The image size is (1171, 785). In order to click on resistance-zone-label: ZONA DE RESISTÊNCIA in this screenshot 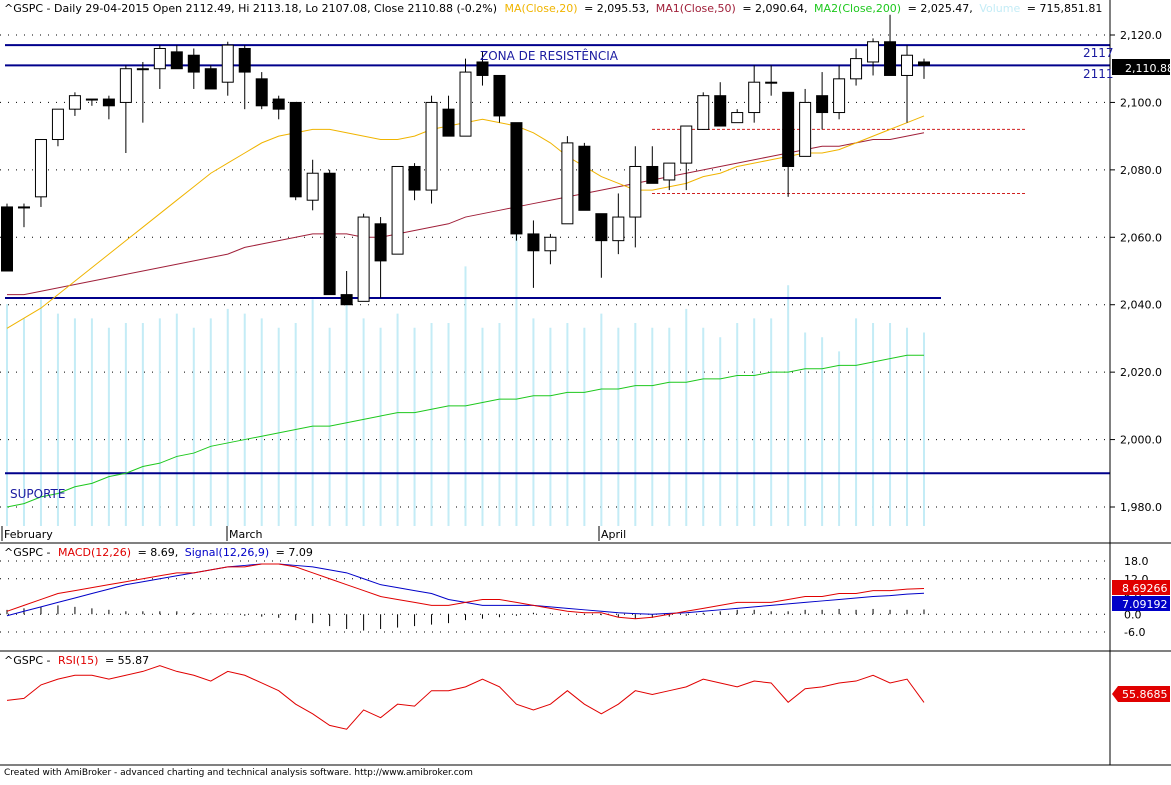, I will do `click(549, 55)`.